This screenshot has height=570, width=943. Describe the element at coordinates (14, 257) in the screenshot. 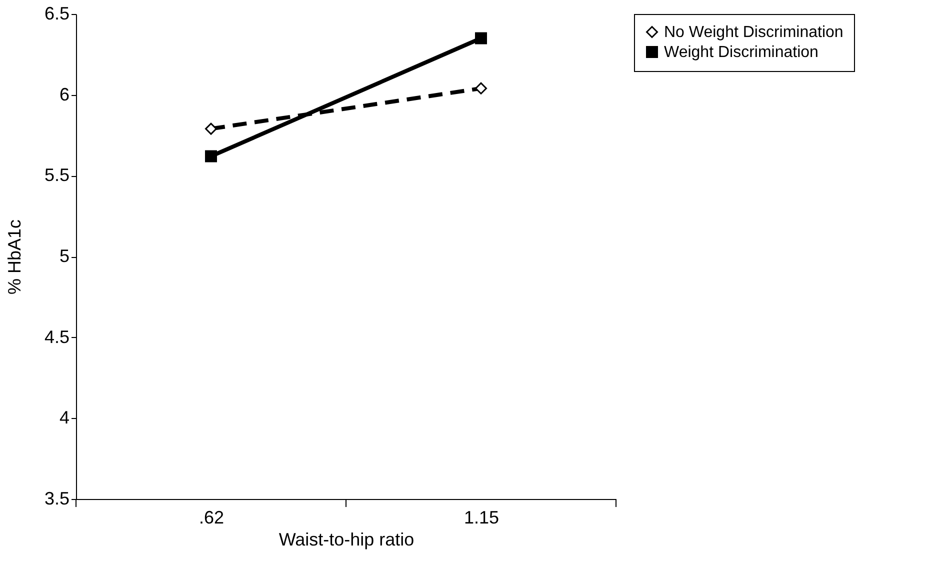

I see `y-axis-title: % HbA1c` at that location.